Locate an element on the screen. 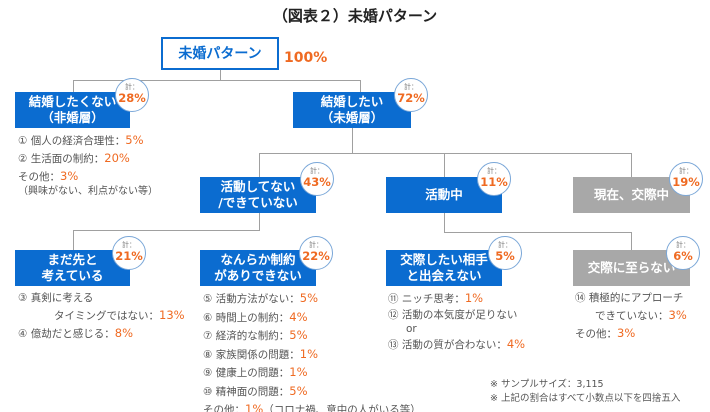 The height and width of the screenshot is (412, 710). root-node: 未婚パターン is located at coordinates (220, 53).